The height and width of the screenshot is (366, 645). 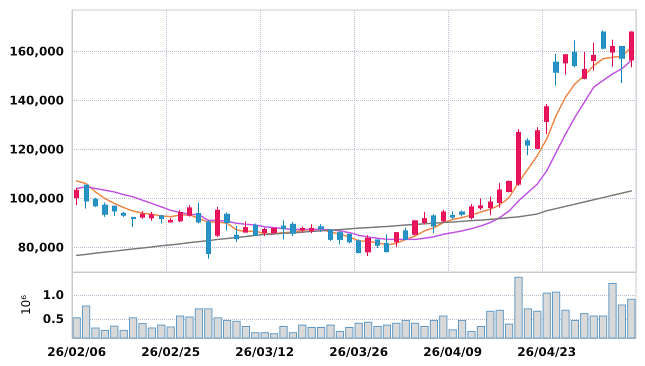 What do you see at coordinates (25, 305) in the screenshot?
I see `y-axis-title: 10⁶` at bounding box center [25, 305].